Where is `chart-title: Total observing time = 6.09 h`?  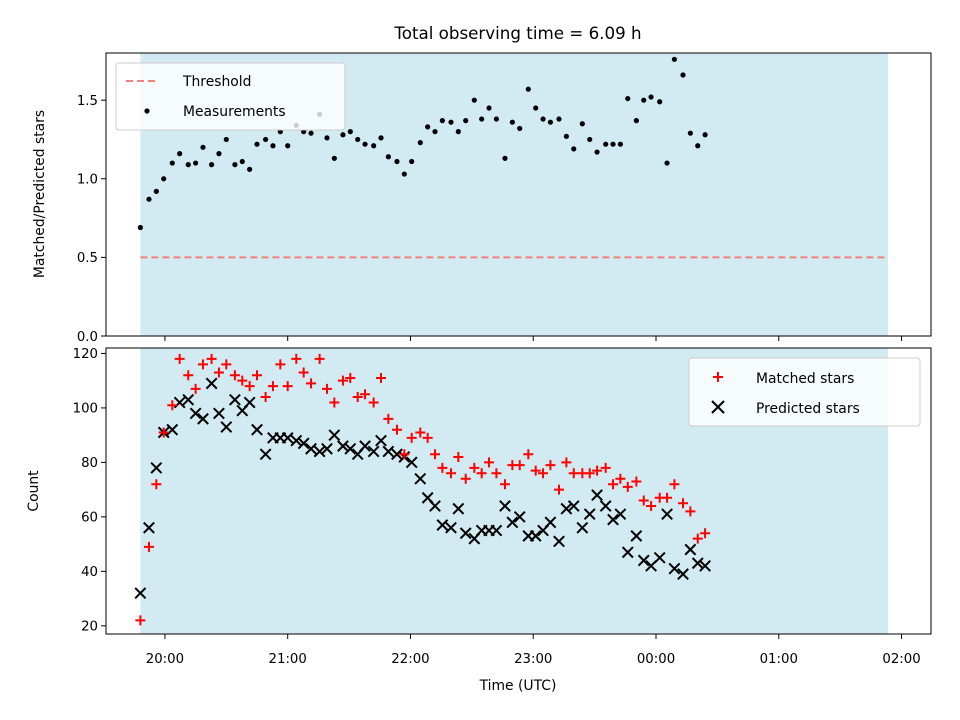 chart-title: Total observing time = 6.09 h is located at coordinates (517, 33).